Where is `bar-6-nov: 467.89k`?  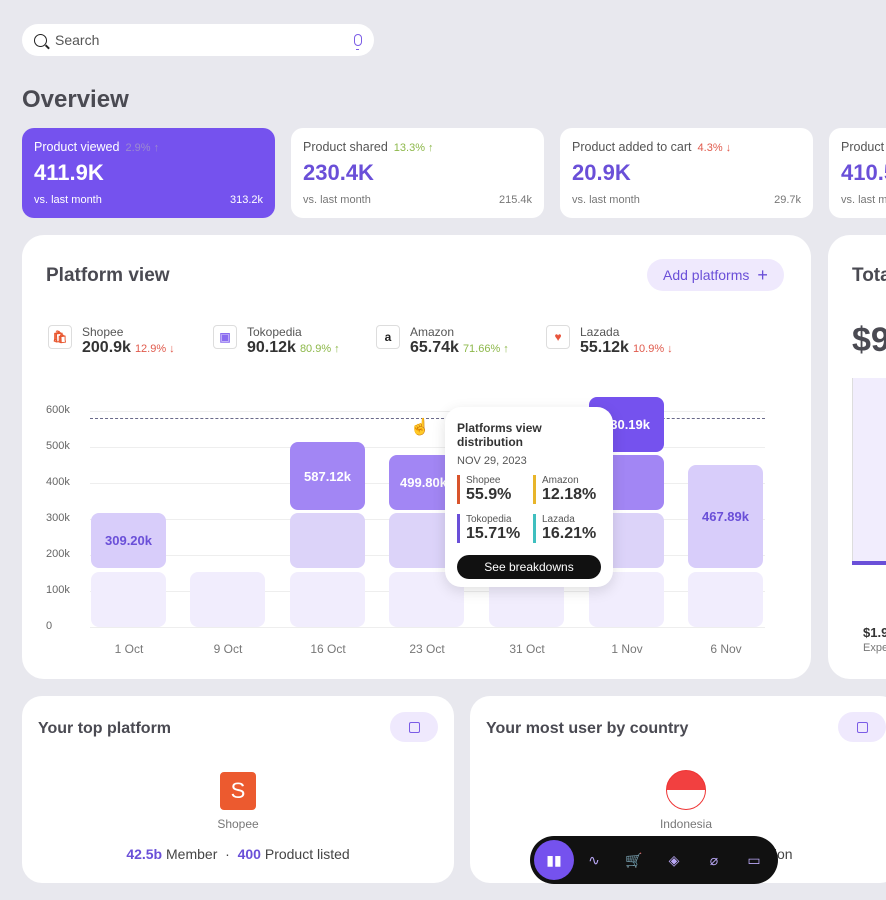 bar-6-nov: 467.89k is located at coordinates (725, 516).